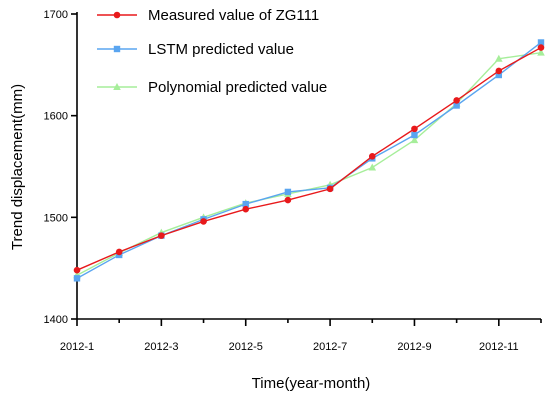  What do you see at coordinates (56, 15) in the screenshot?
I see `y-tick-label: 1700` at bounding box center [56, 15].